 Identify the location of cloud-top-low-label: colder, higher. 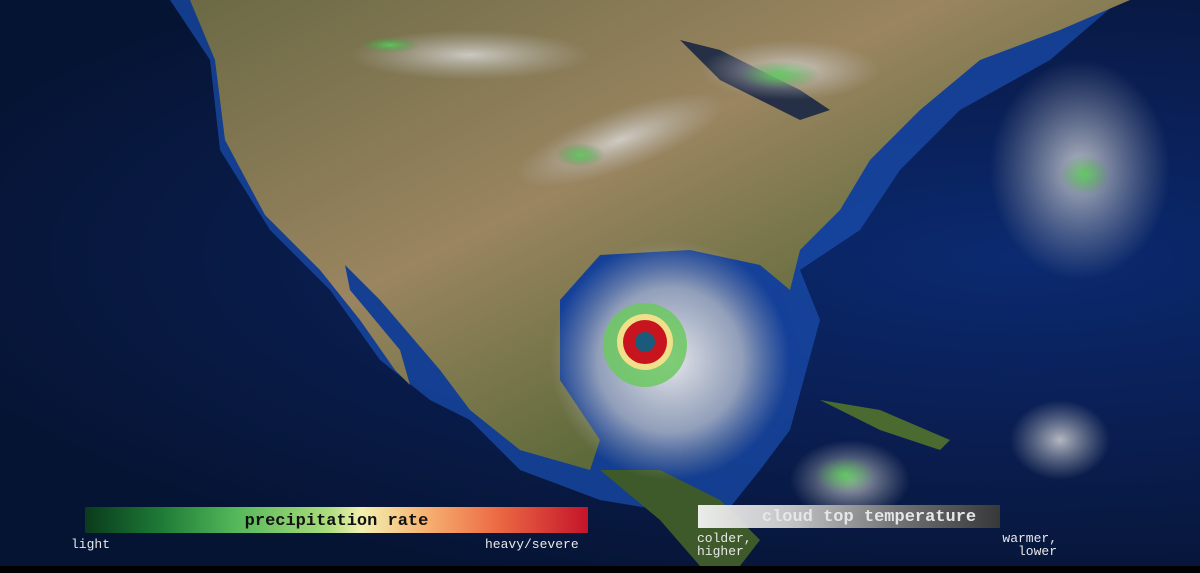
(724, 545).